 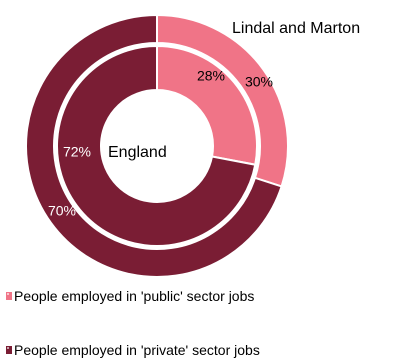 I want to click on inner-ring-data-label-private: 72%, so click(x=77, y=152).